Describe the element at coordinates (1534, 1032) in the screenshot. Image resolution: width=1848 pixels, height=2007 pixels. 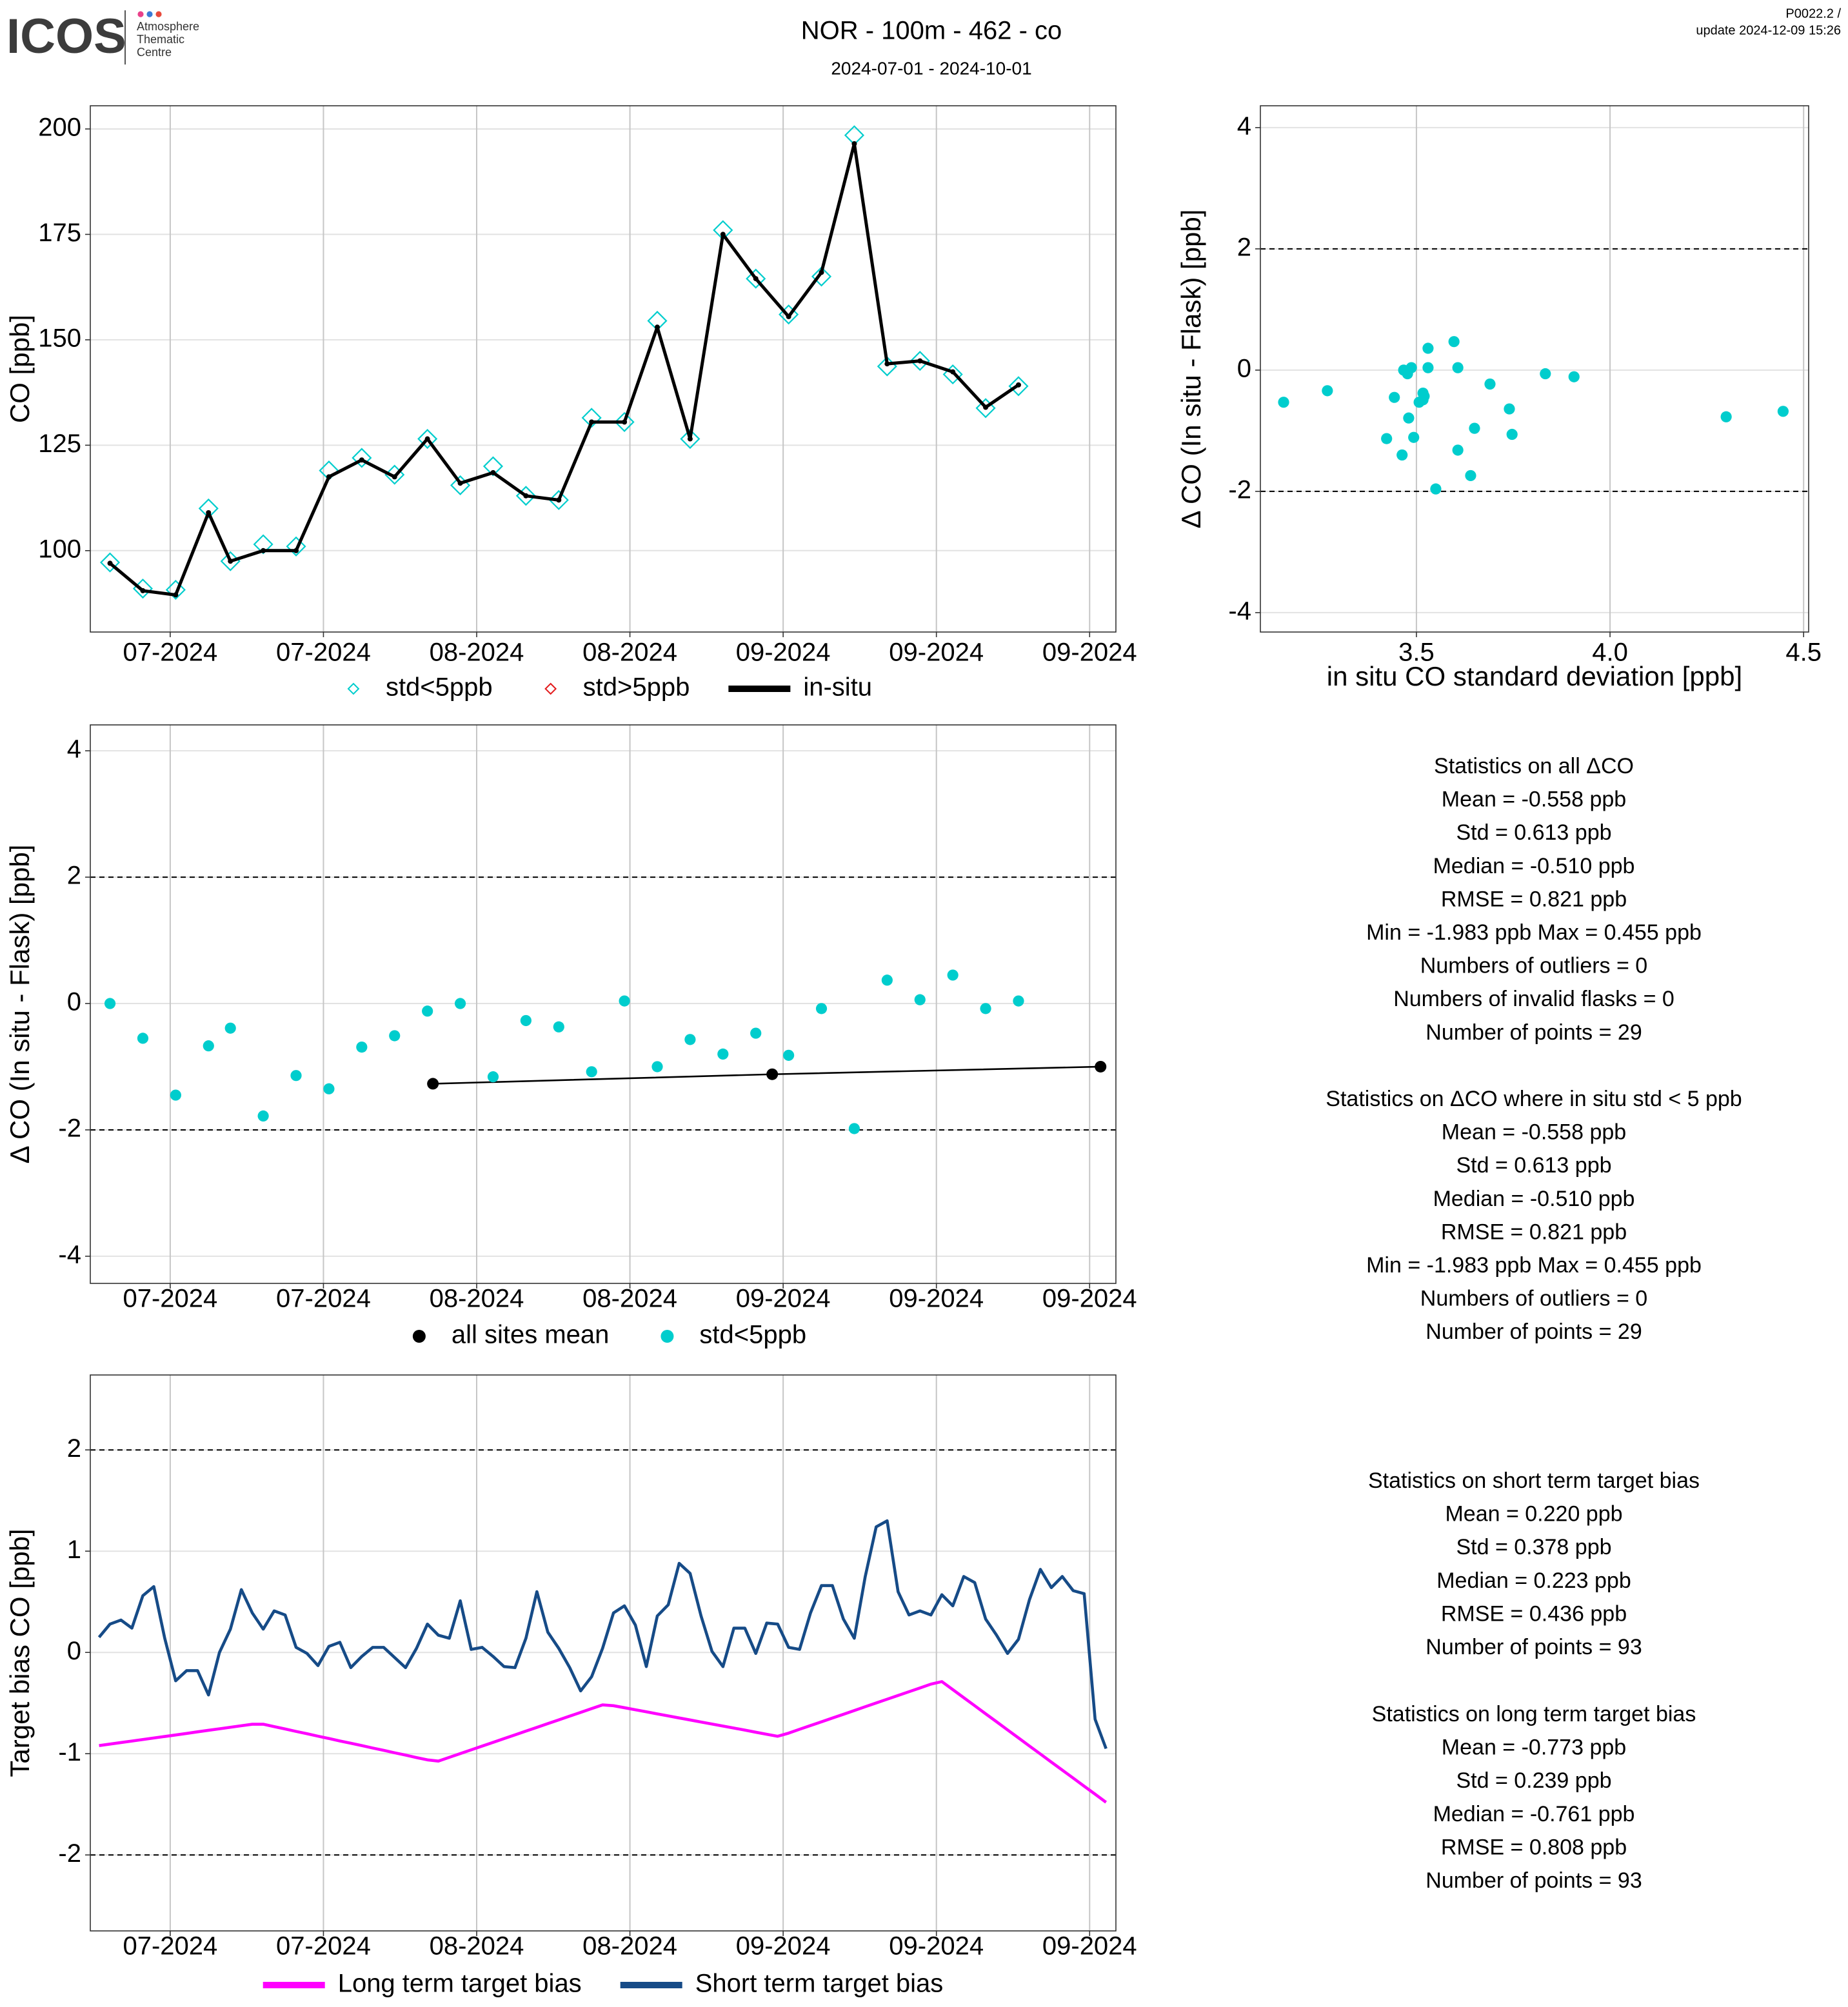
I see `stats-line: Number of points = 29` at that location.